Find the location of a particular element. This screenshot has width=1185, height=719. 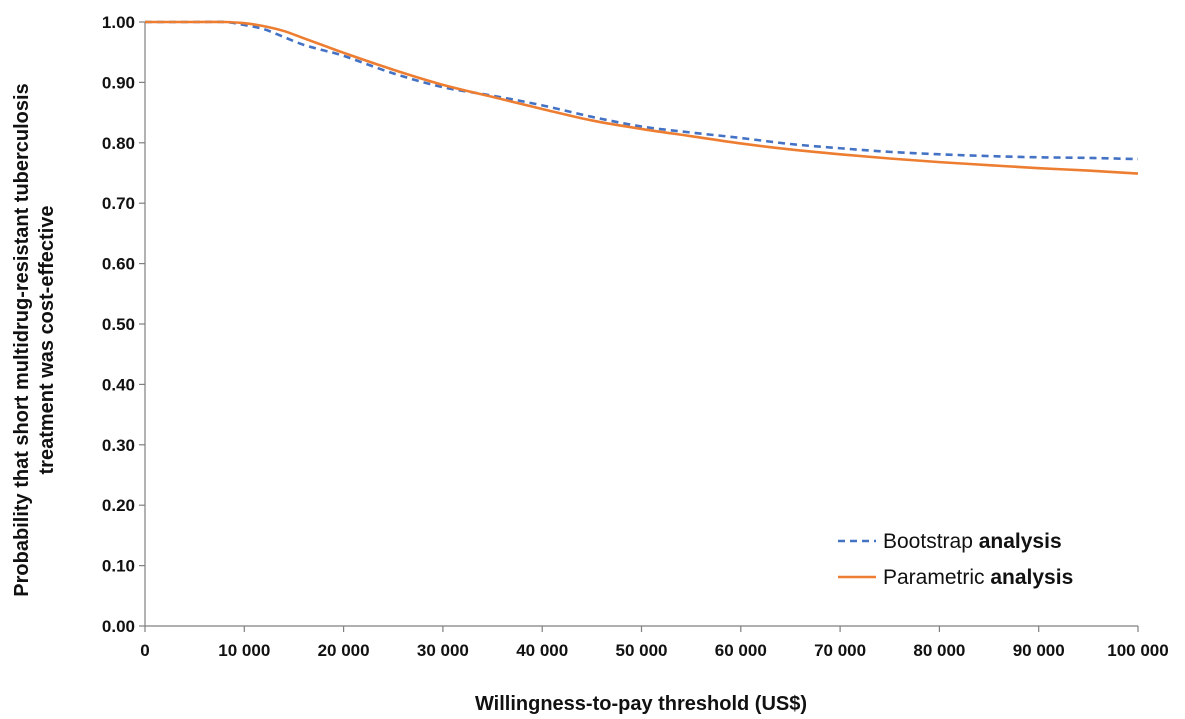

x-axis-title: Willingness-to-pay threshold (US$) is located at coordinates (641, 704).